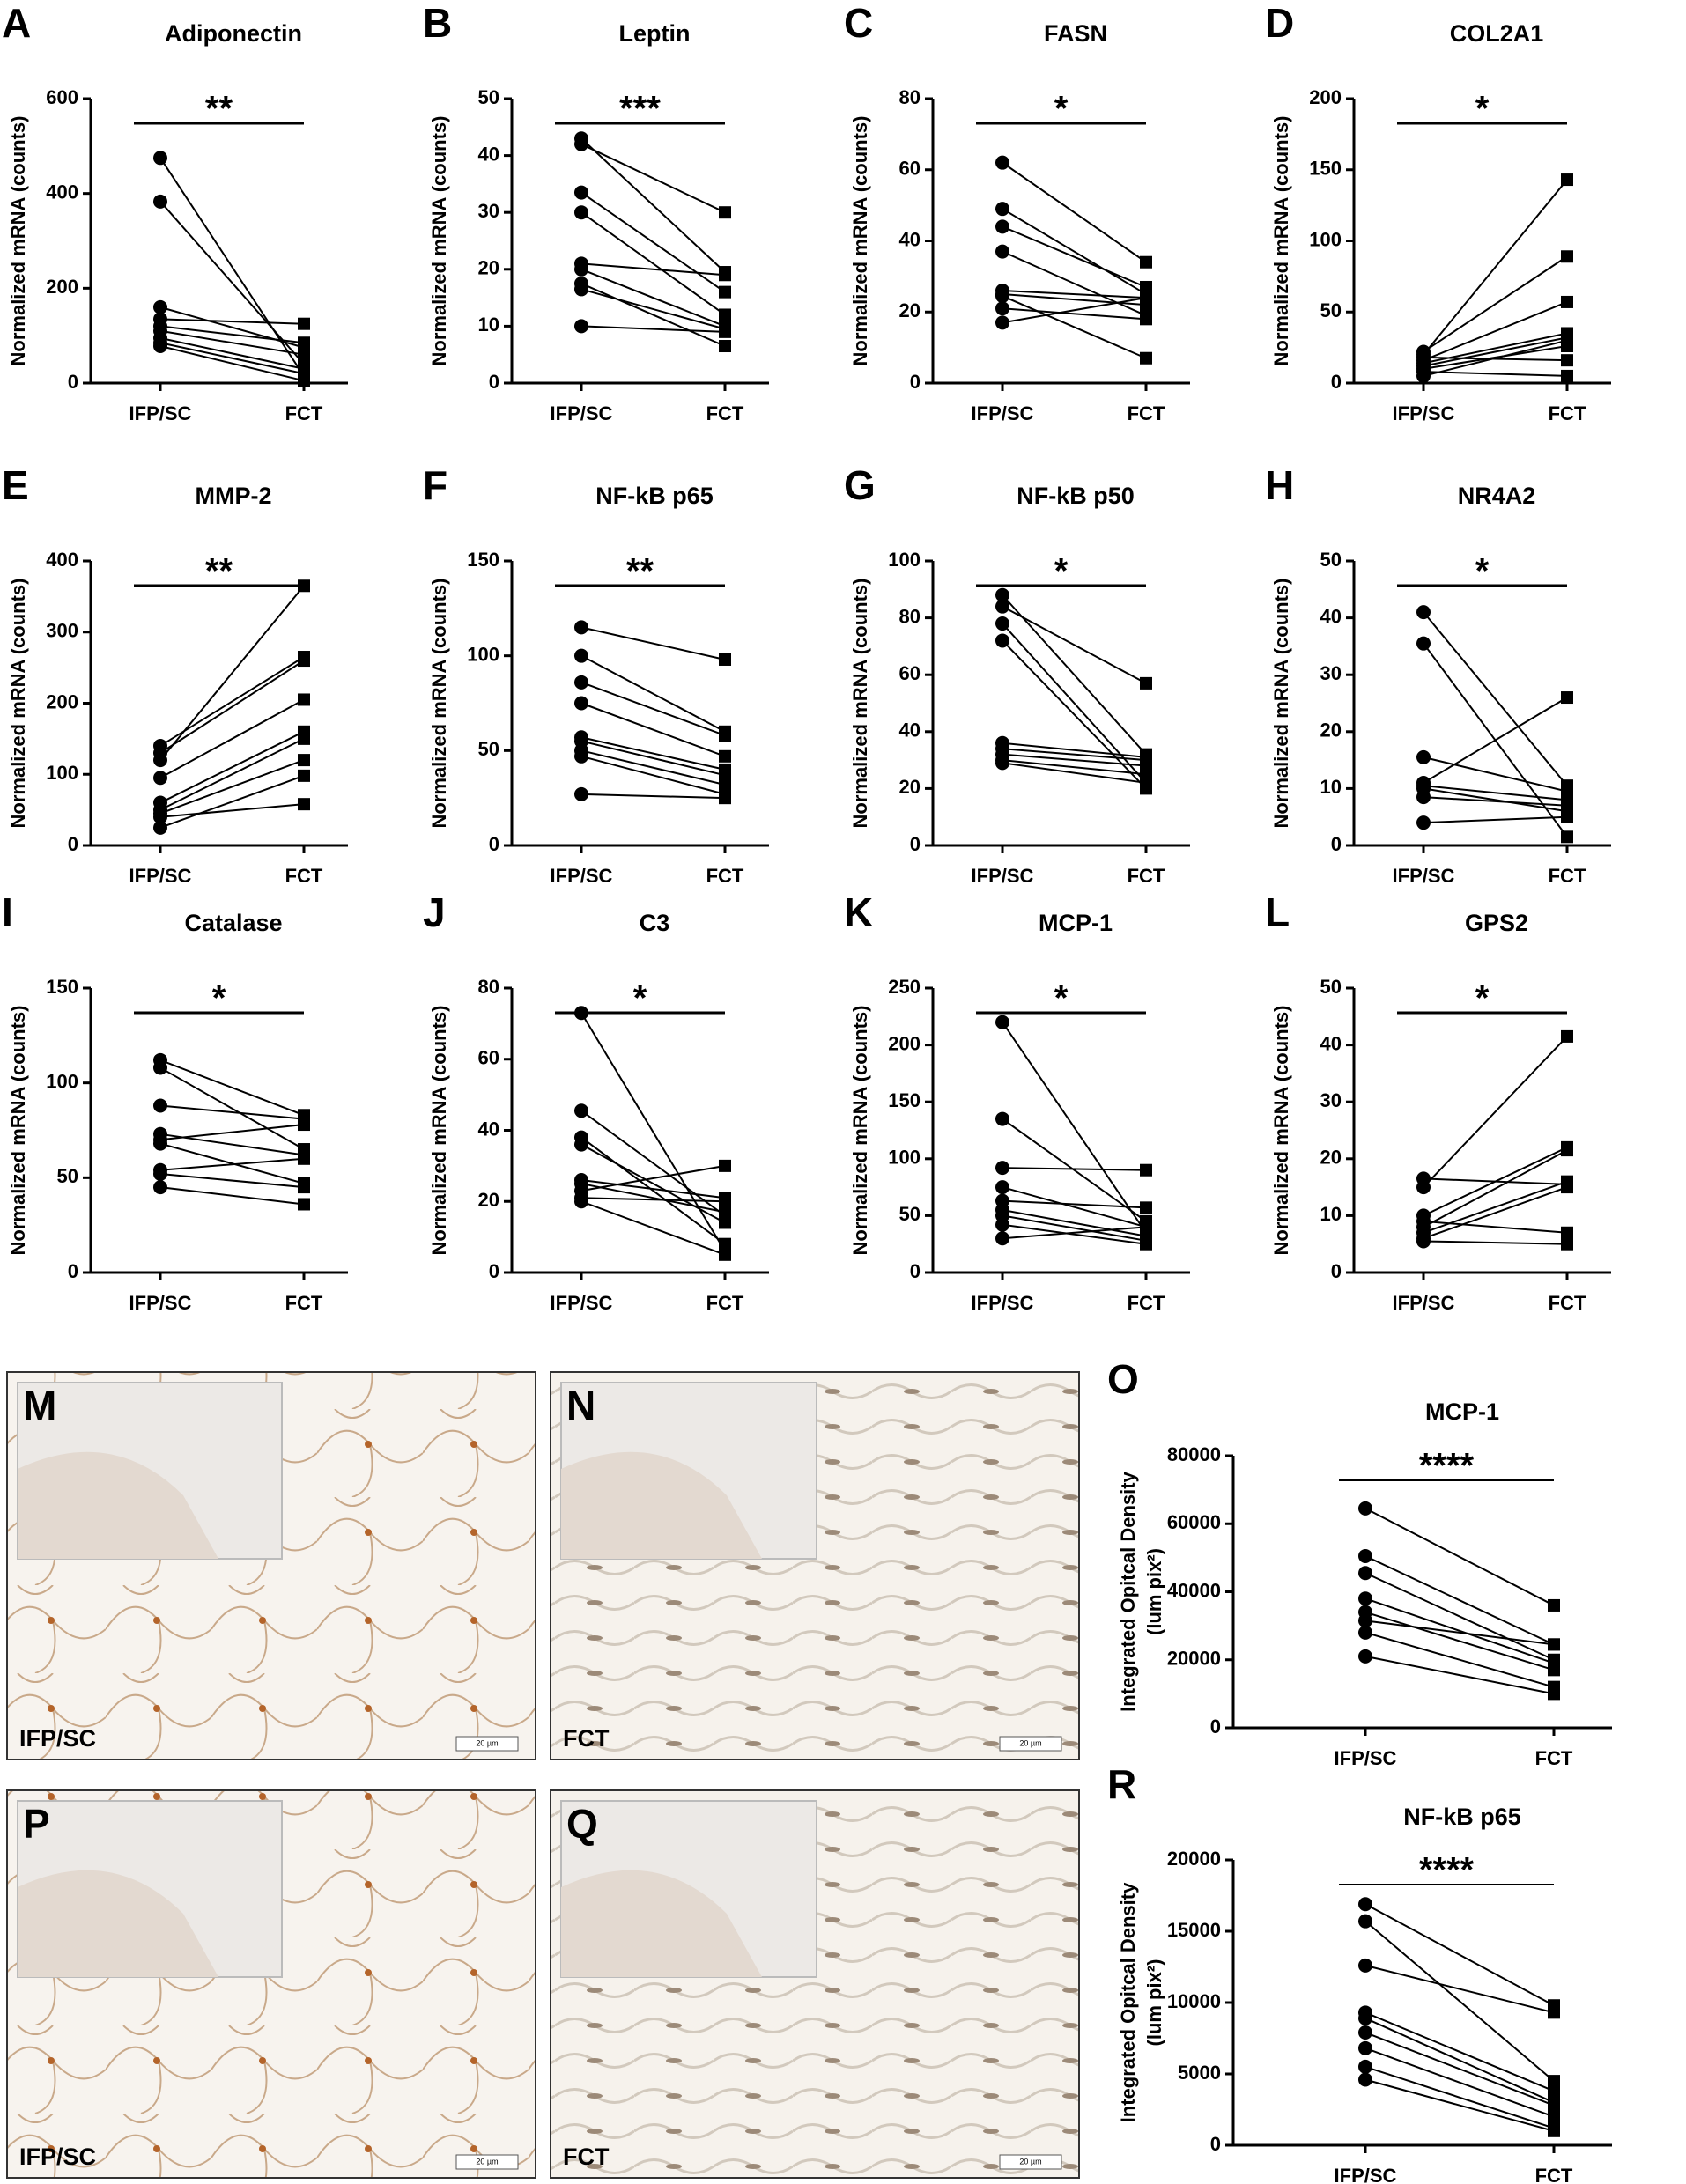 This screenshot has width=1686, height=2184. What do you see at coordinates (910, 97) in the screenshot?
I see `y-tick-label: 80` at bounding box center [910, 97].